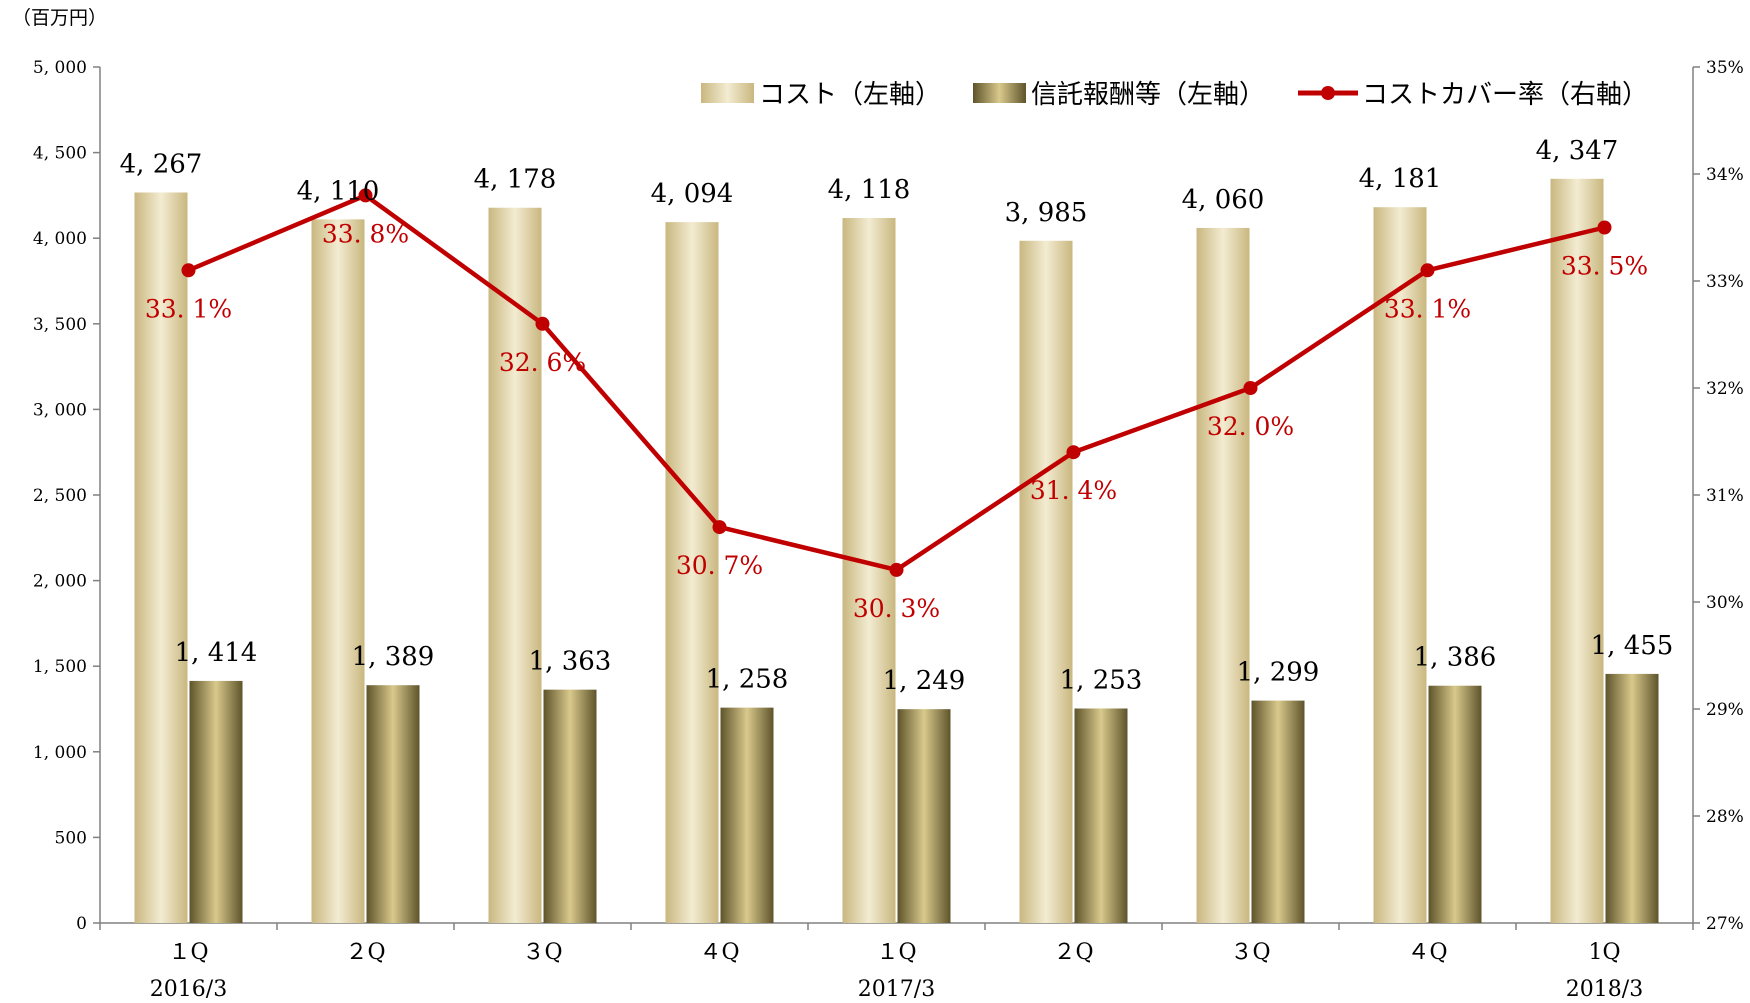  What do you see at coordinates (1073, 490) in the screenshot?
I see `coverage-value-label: 31. 4%` at bounding box center [1073, 490].